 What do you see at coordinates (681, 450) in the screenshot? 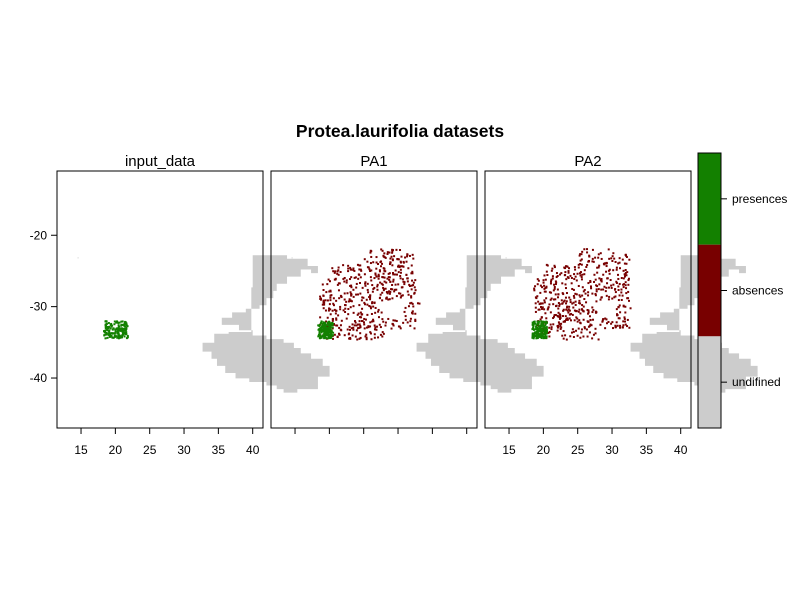
I see `x-tick-label: 40` at bounding box center [681, 450].